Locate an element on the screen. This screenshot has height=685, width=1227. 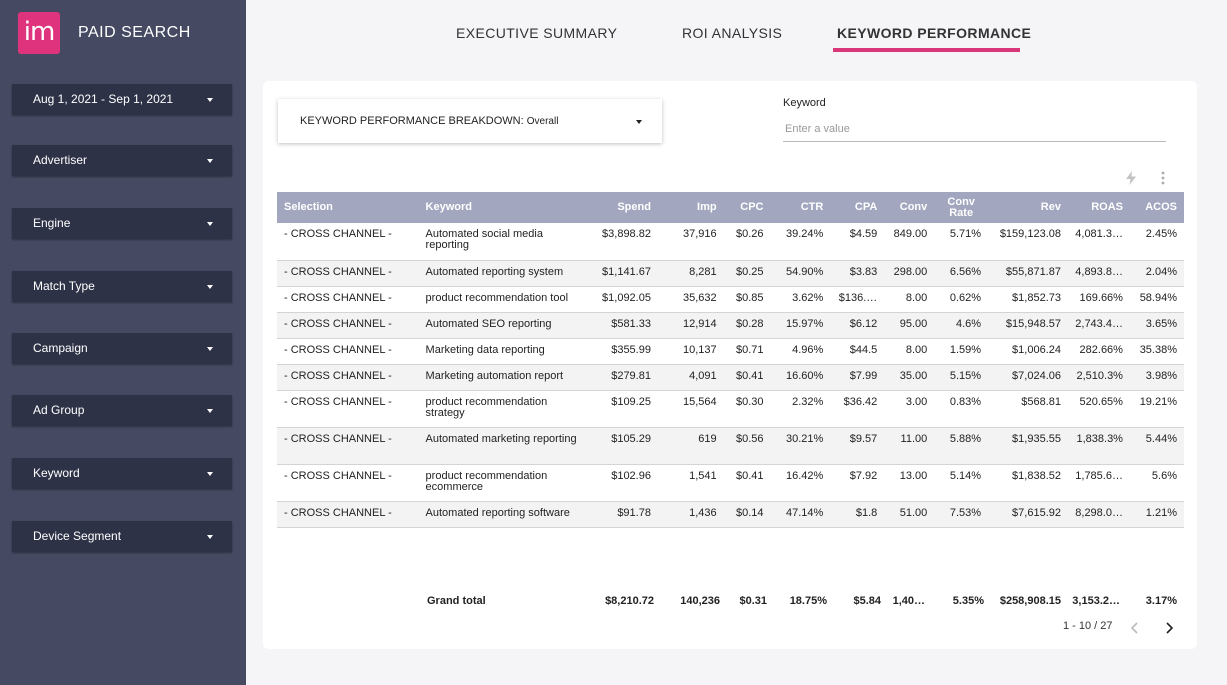
column-header: Selection is located at coordinates (308, 207).